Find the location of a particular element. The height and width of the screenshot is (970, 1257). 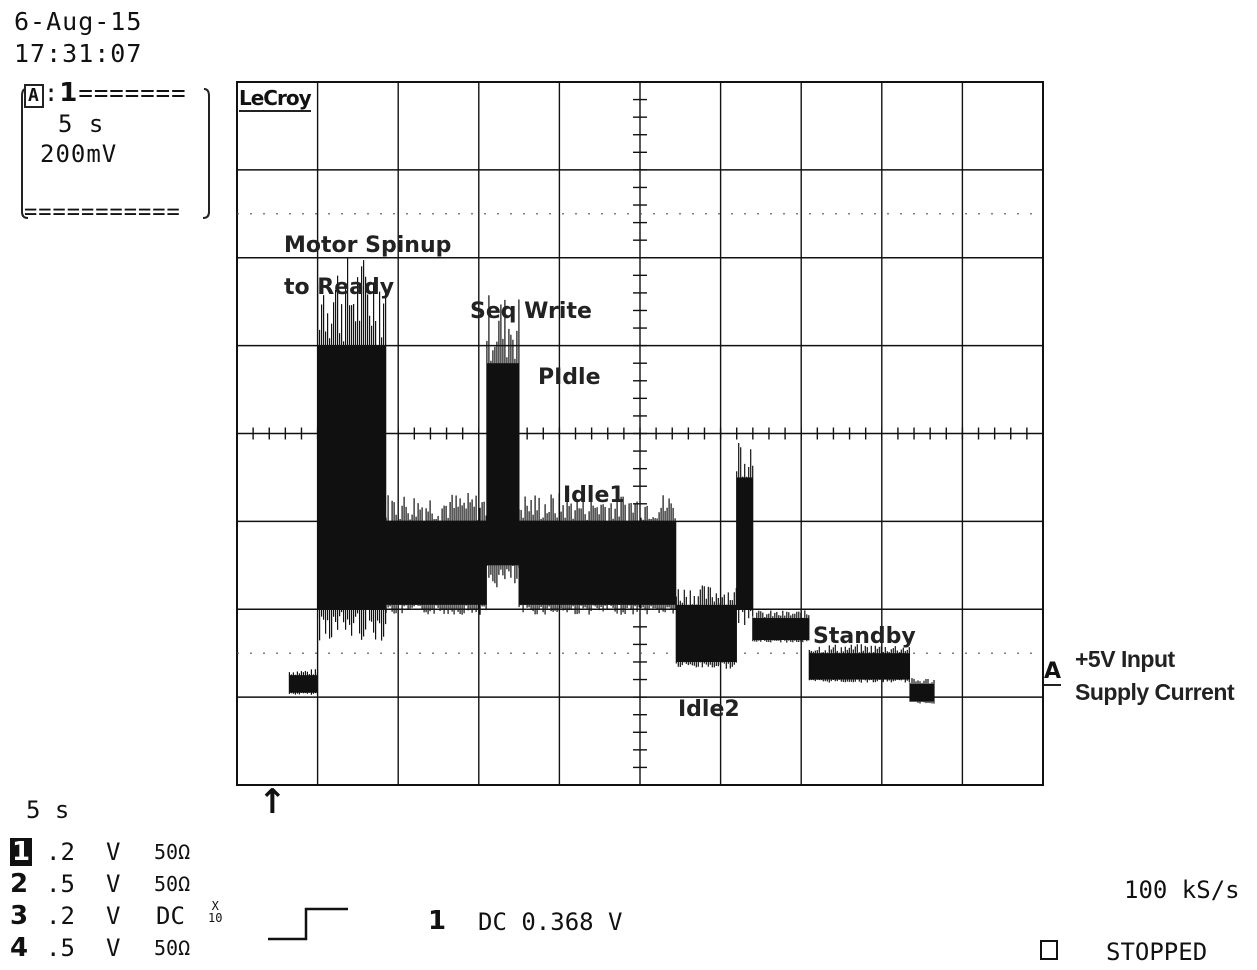

trace-segment-final is located at coordinates (922, 691).